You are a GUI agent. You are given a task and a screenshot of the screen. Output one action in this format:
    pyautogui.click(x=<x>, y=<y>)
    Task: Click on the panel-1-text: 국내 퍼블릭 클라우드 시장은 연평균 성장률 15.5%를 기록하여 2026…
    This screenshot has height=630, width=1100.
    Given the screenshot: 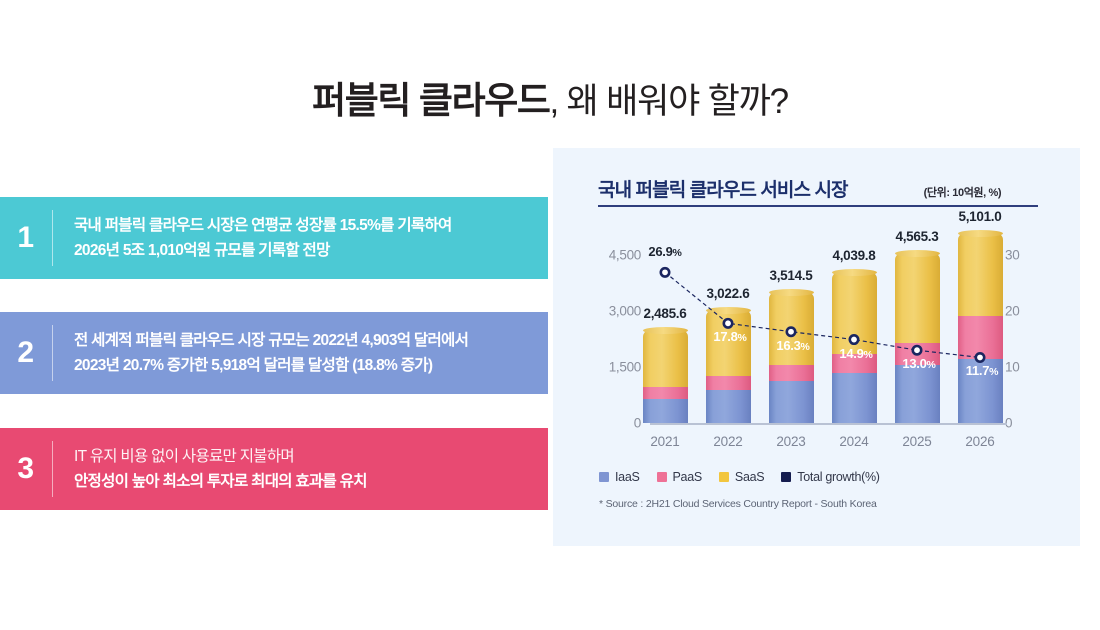 What is the action you would take?
    pyautogui.click(x=252, y=238)
    